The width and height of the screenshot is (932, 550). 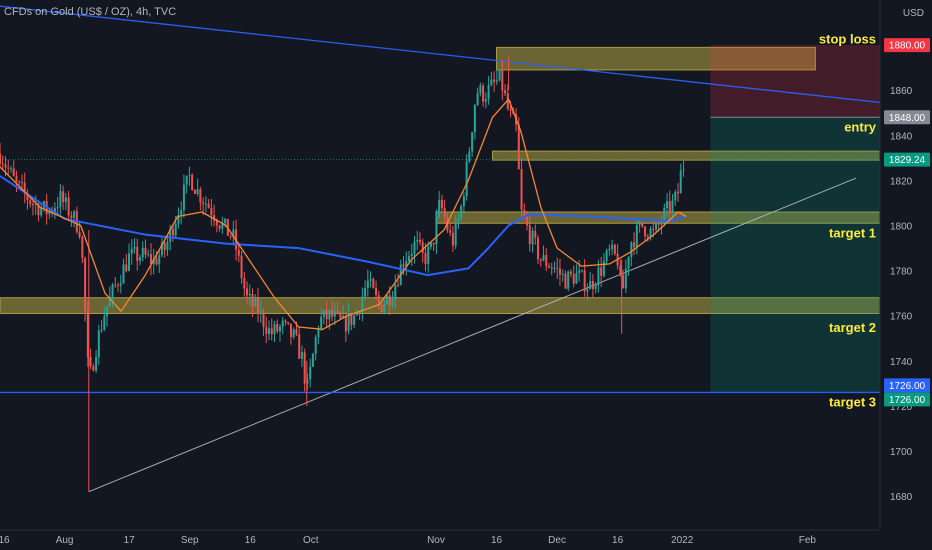 I want to click on annotation-layer: stop loss entry target 1 target 2 target 3, so click(x=848, y=220).